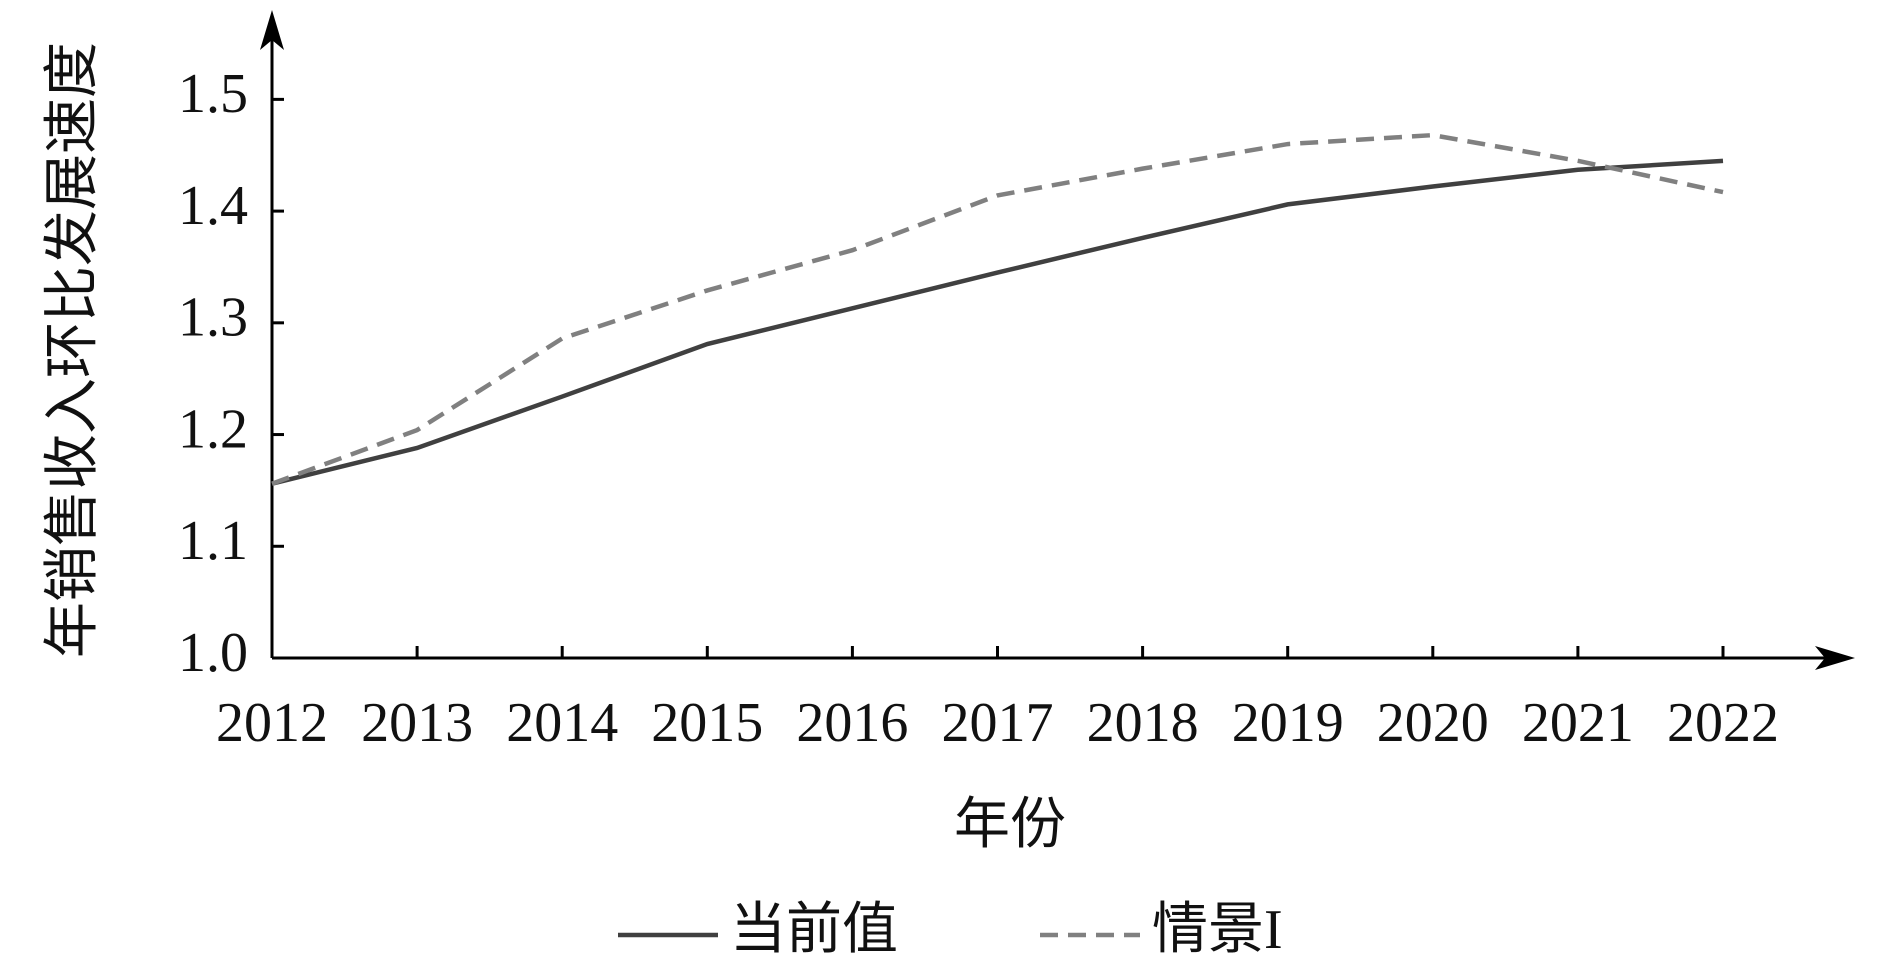 The width and height of the screenshot is (1890, 969). Describe the element at coordinates (1143, 723) in the screenshot. I see `x-tick-label: 2018` at that location.